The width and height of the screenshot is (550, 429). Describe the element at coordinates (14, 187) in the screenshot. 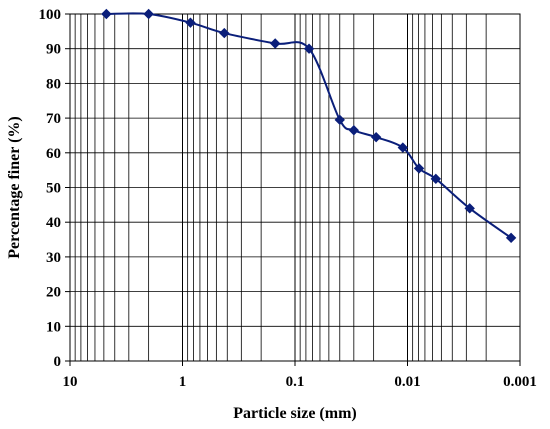

I see `y-axis-title: Percentage finer (%)` at that location.